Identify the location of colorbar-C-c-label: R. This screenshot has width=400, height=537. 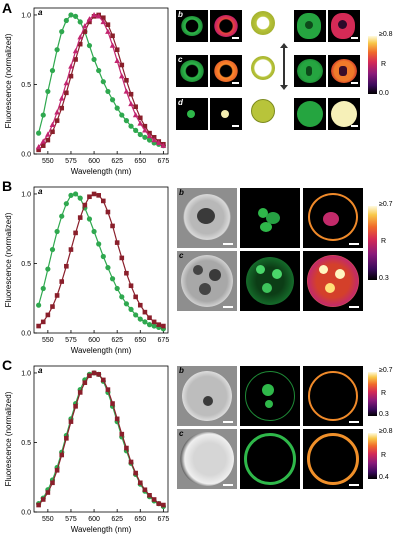
(384, 455).